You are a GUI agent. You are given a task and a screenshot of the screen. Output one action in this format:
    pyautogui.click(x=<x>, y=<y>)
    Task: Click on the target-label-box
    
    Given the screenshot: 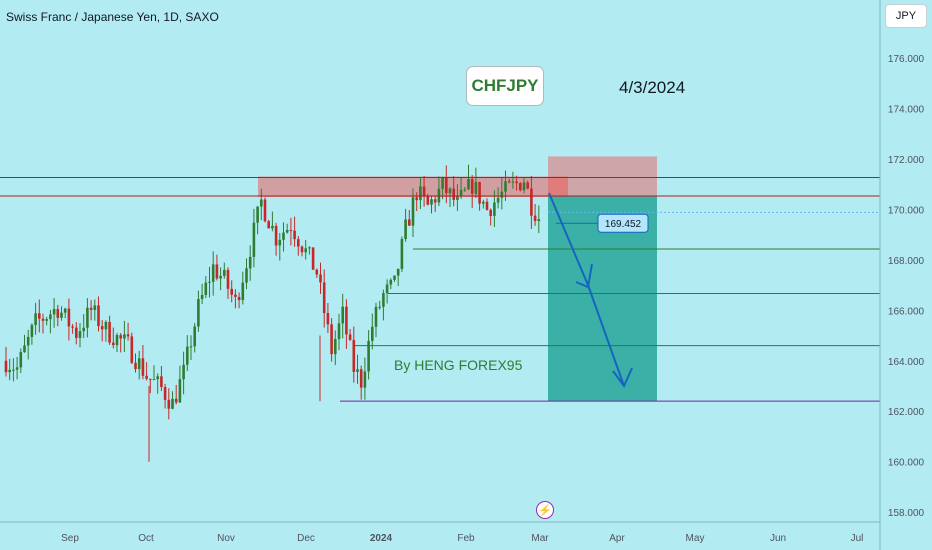 What is the action you would take?
    pyautogui.click(x=623, y=223)
    